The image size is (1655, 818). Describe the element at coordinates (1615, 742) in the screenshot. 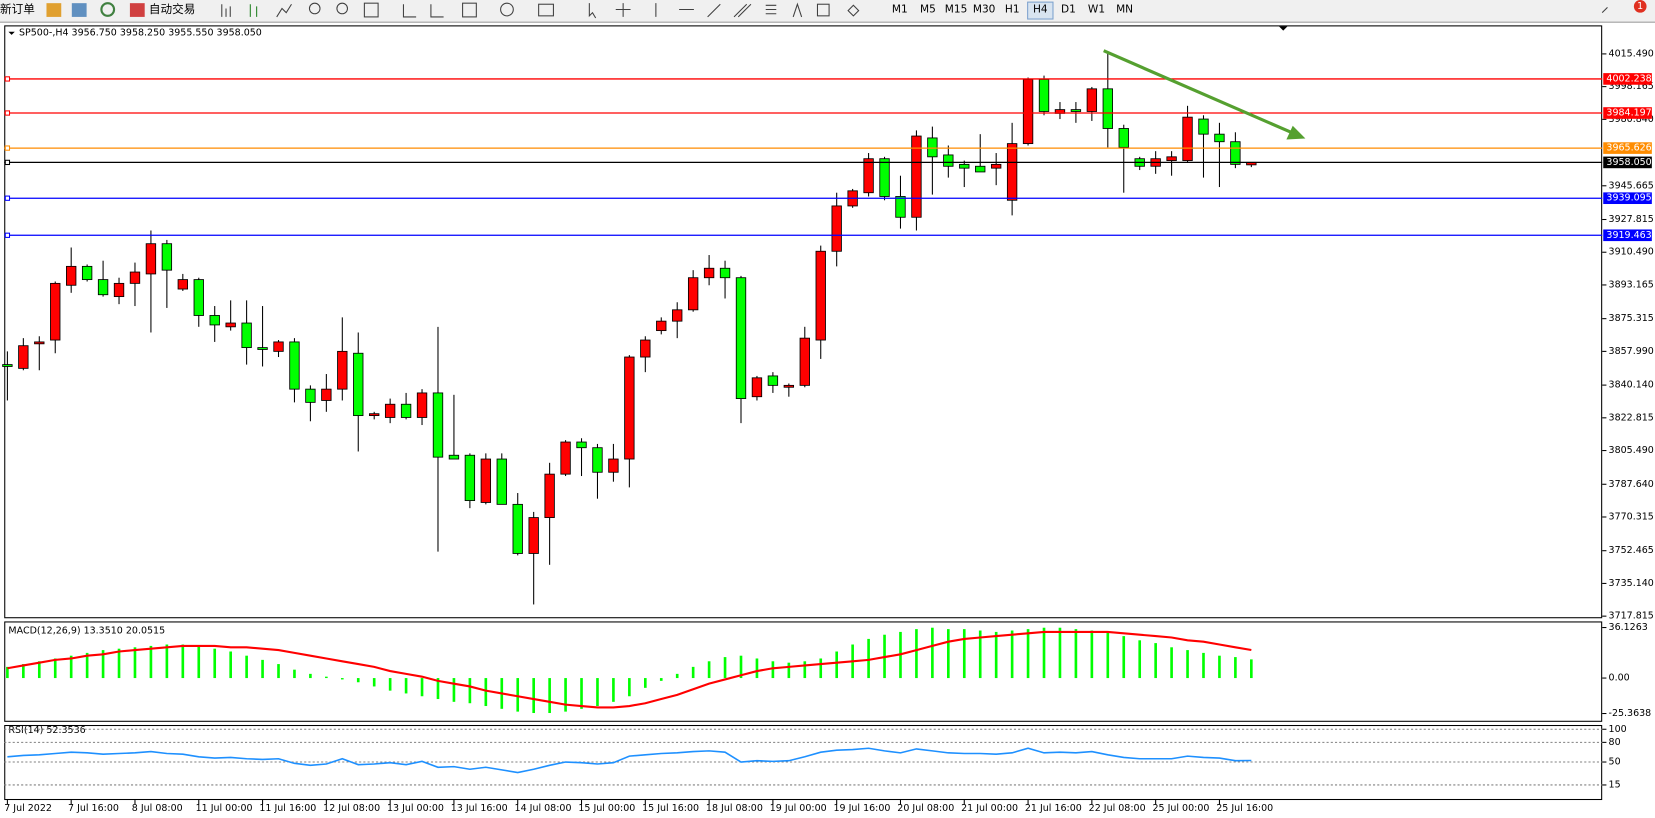

I see `y-tick-label: 80` at that location.